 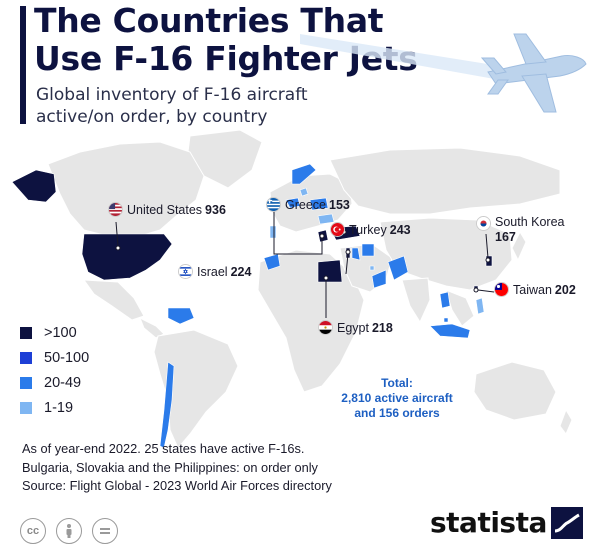 What do you see at coordinates (54, 357) in the screenshot?
I see `legend-item: 50-100` at bounding box center [54, 357].